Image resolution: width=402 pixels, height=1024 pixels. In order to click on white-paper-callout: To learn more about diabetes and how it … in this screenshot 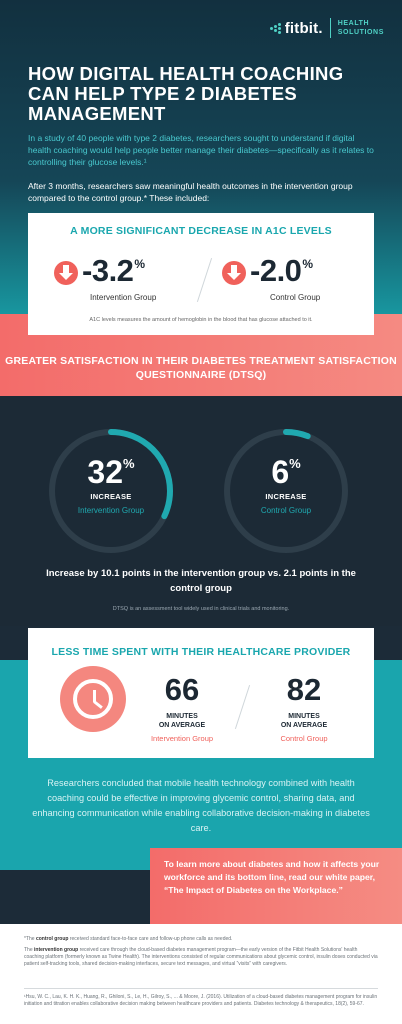, I will do `click(276, 886)`.